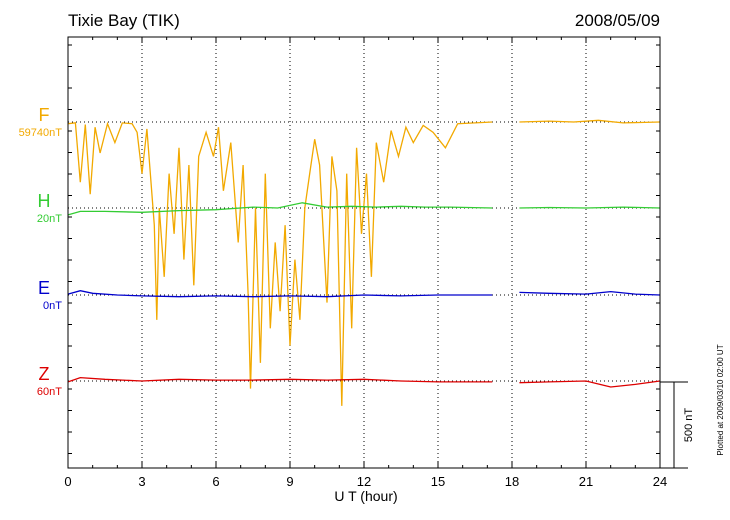  What do you see at coordinates (660, 481) in the screenshot?
I see `x-tick-label-24: 24` at bounding box center [660, 481].